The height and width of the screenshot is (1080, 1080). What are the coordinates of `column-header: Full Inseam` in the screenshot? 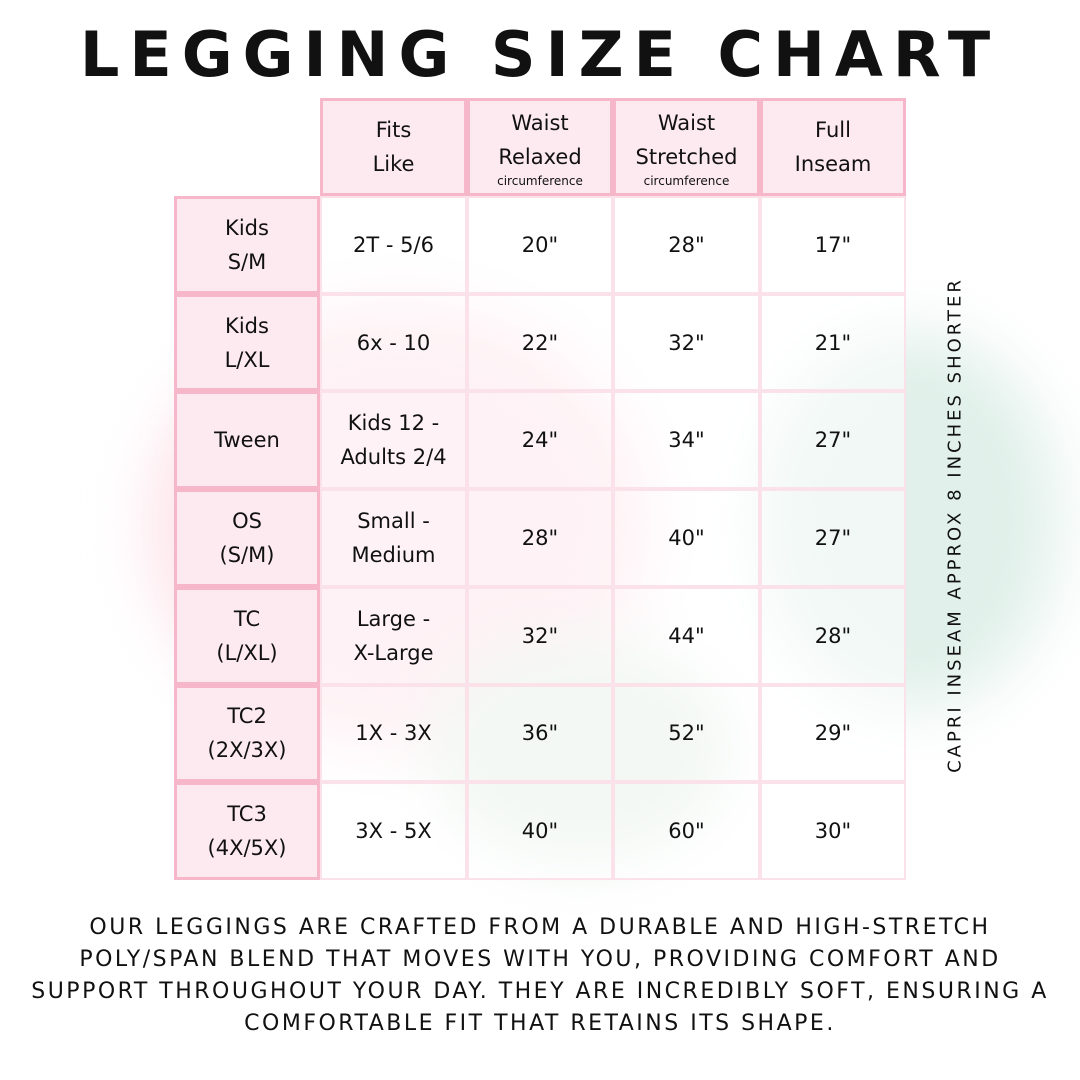 It's located at (833, 147).